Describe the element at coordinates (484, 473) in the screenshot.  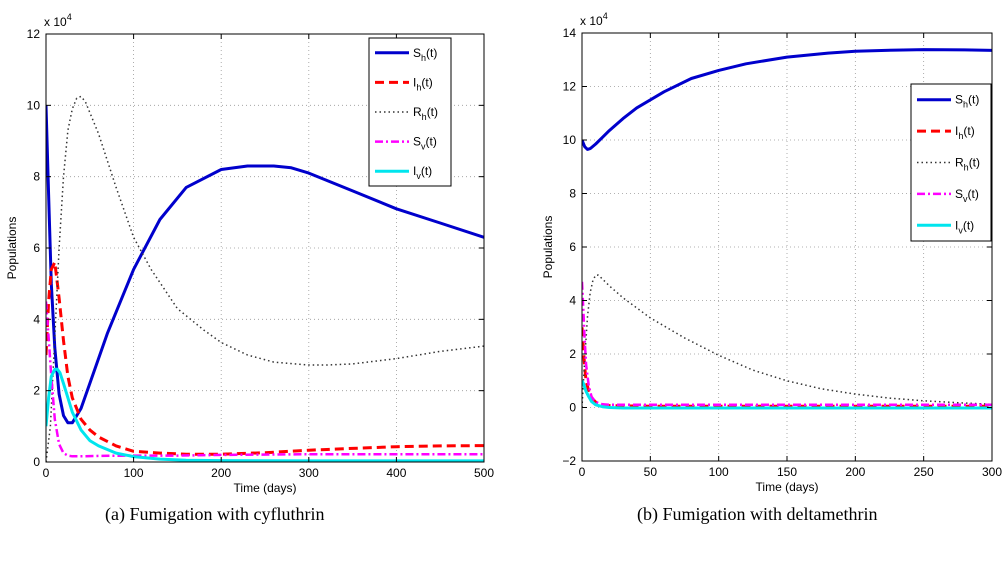
I see `x-tick-label: 500` at that location.